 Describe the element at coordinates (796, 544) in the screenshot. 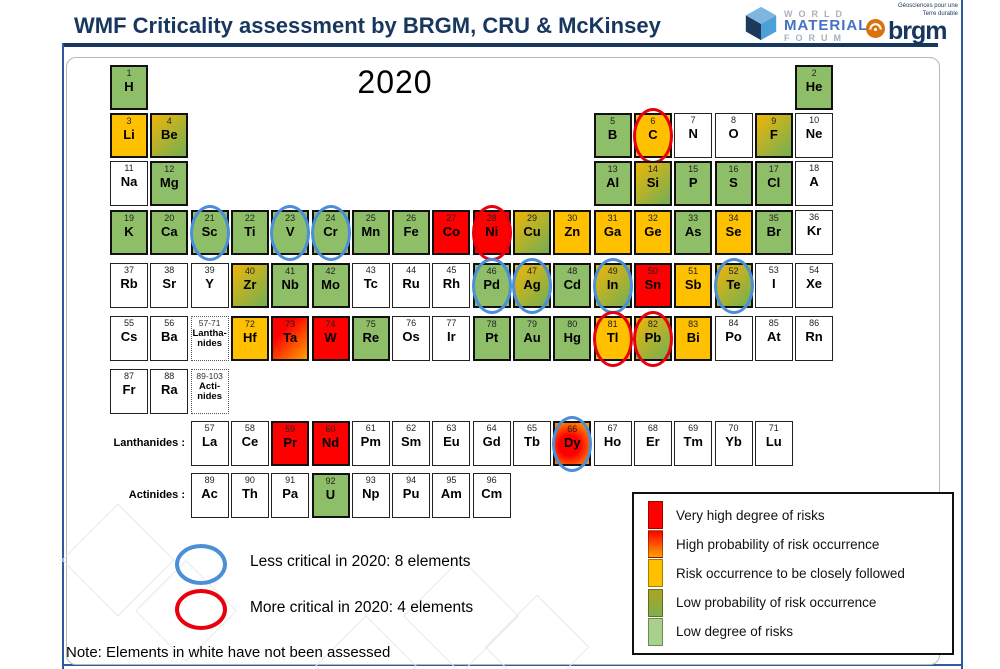

I see `legend-item: High probability of risk occurrence` at that location.